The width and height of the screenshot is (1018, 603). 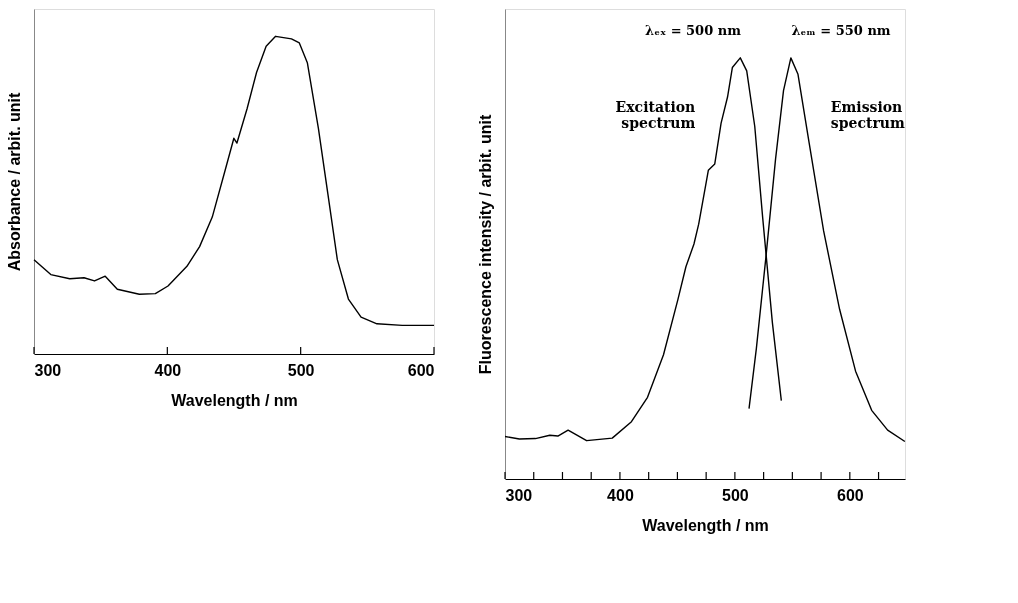 What do you see at coordinates (655, 114) in the screenshot?
I see `series-label: Excitation spectrum` at bounding box center [655, 114].